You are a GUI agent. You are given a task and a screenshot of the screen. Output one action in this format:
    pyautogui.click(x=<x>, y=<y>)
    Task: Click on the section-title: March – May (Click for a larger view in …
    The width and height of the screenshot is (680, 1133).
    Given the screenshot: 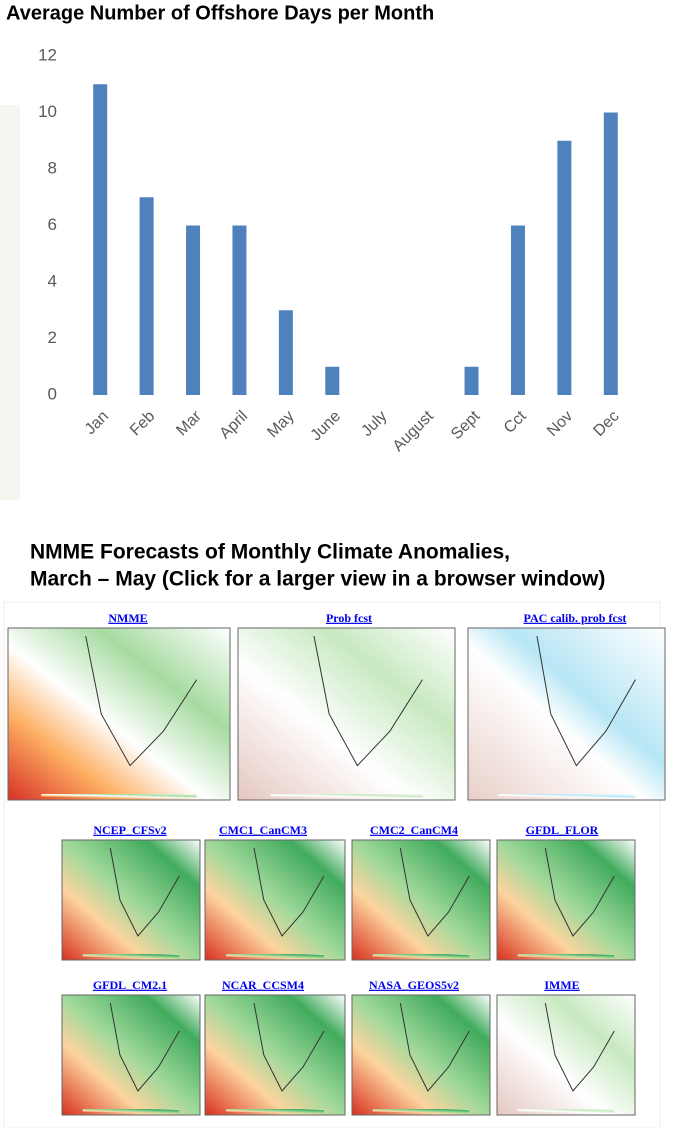 What is the action you would take?
    pyautogui.click(x=317, y=579)
    